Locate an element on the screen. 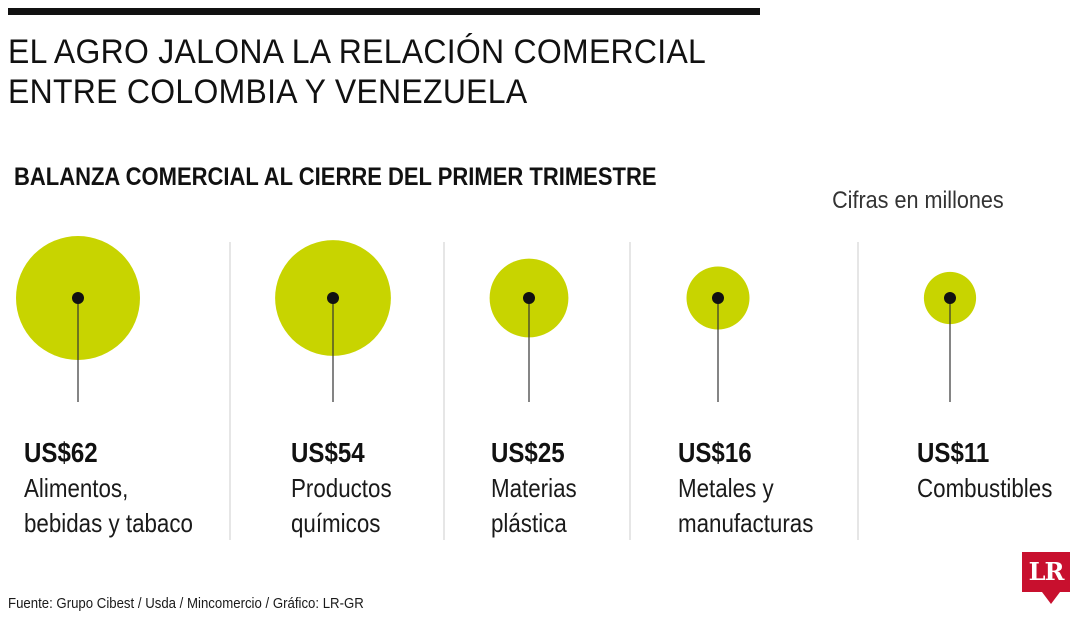 This screenshot has width=1080, height=620. category-label: Combustibles is located at coordinates (984, 488).